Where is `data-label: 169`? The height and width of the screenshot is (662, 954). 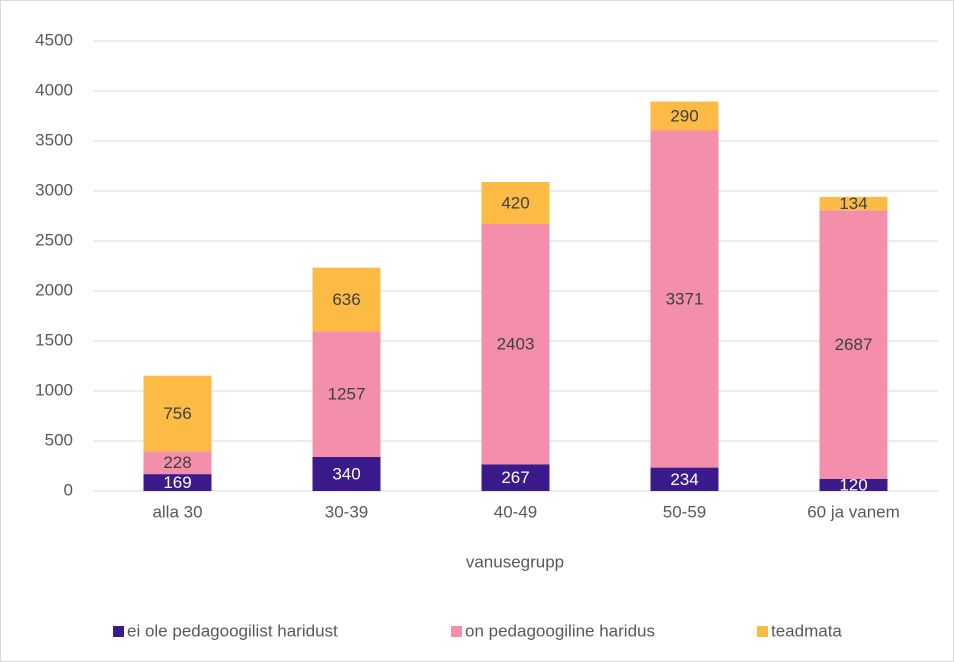 data-label: 169 is located at coordinates (177, 482).